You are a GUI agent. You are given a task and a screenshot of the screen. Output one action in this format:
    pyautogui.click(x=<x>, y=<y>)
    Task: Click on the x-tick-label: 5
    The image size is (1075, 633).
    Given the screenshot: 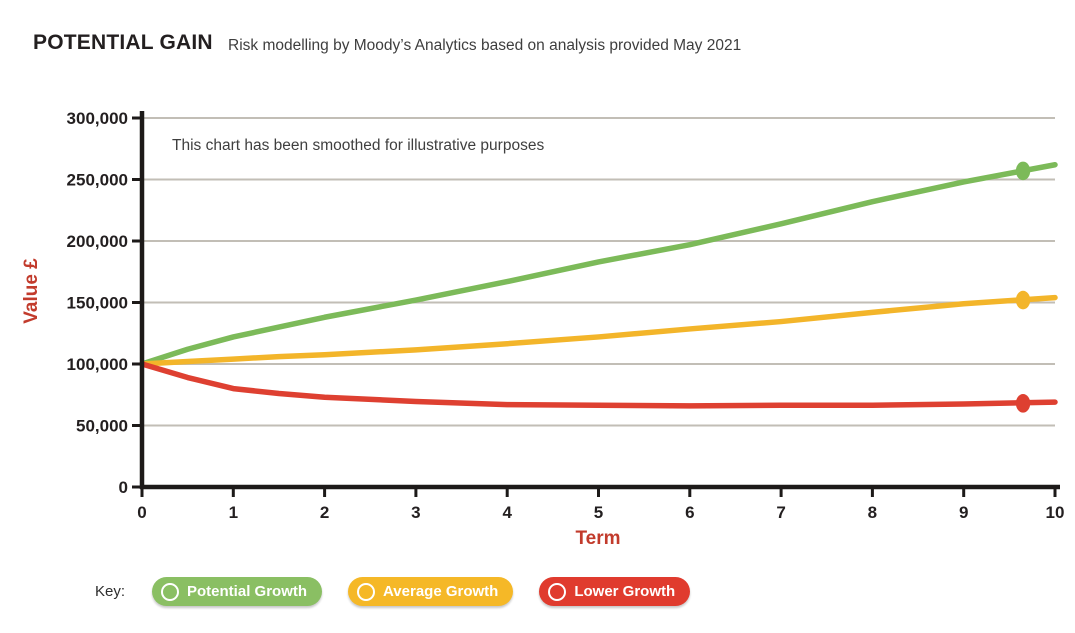 What is the action you would take?
    pyautogui.click(x=598, y=512)
    